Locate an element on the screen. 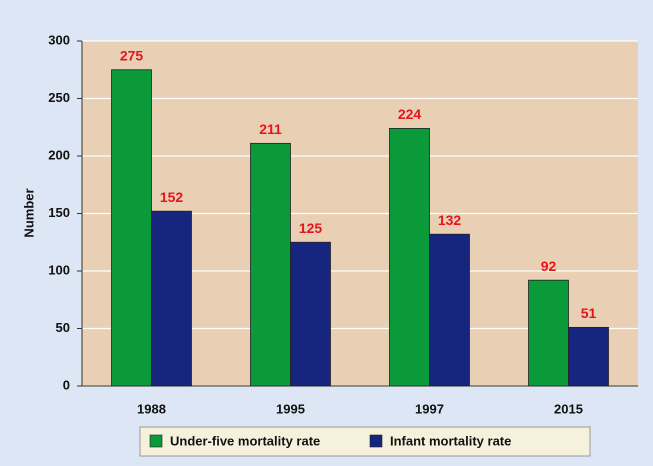 The height and width of the screenshot is (466, 653). y-tick-label: 0 is located at coordinates (66, 384).